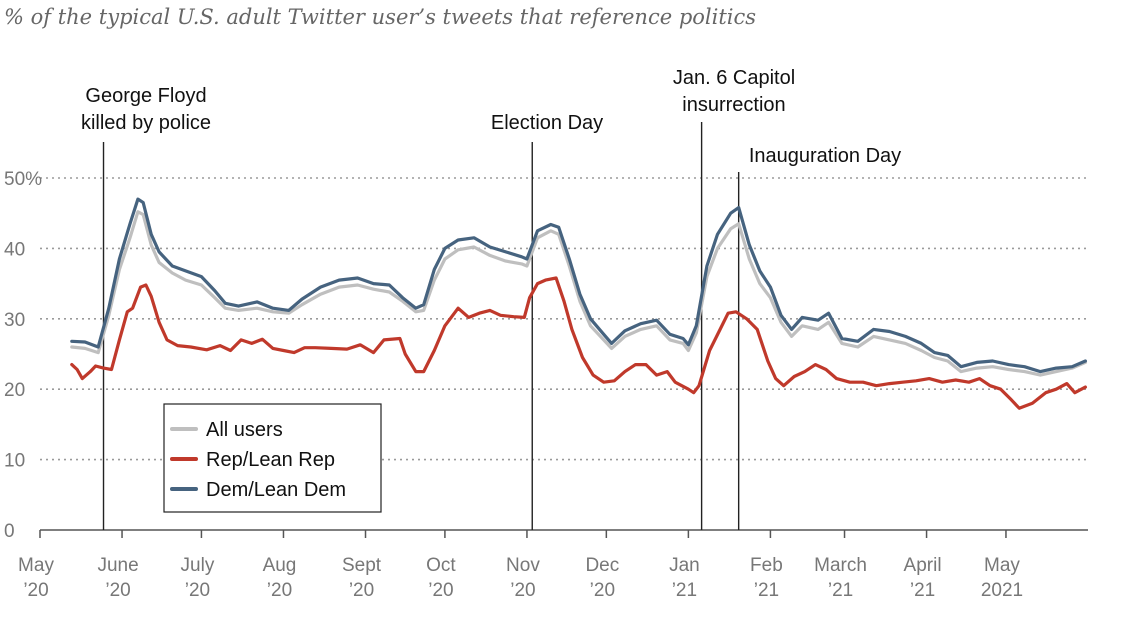  I want to click on legend-label: All users, so click(244, 430).